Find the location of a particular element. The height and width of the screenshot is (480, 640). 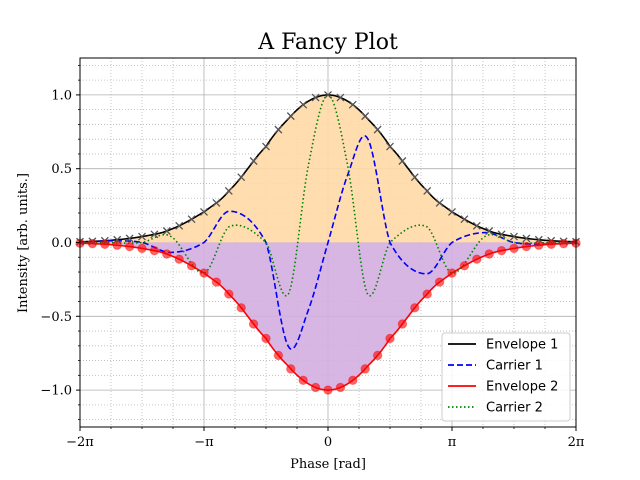

x-tick-label: π is located at coordinates (452, 442).